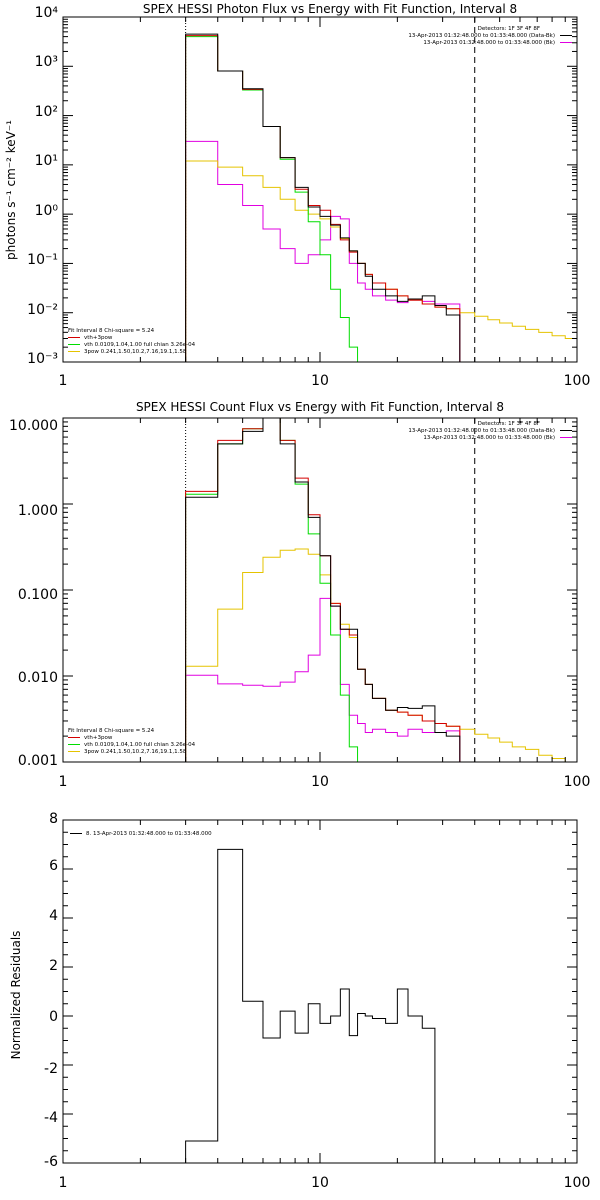 The height and width of the screenshot is (1200, 600). I want to click on panel1-fit-line-1: vth+3pow, so click(98, 338).